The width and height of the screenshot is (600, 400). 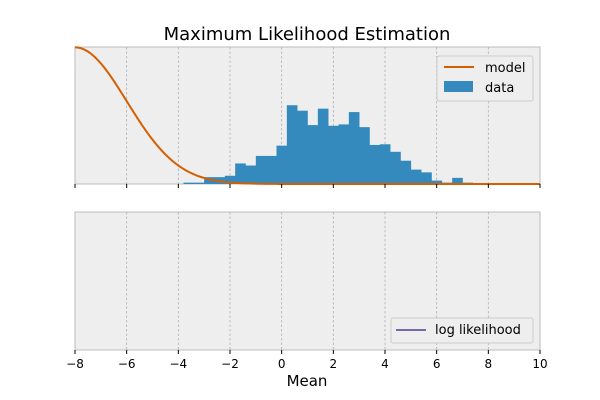 What do you see at coordinates (489, 364) in the screenshot?
I see `x-tick-label: 8` at bounding box center [489, 364].